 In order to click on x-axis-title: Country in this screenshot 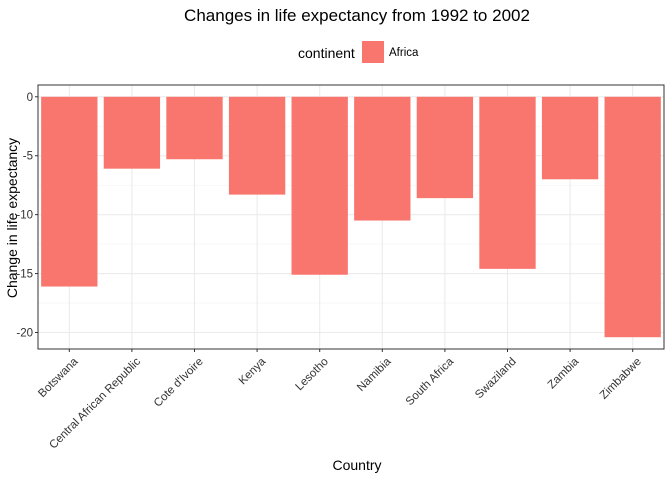, I will do `click(356, 465)`.